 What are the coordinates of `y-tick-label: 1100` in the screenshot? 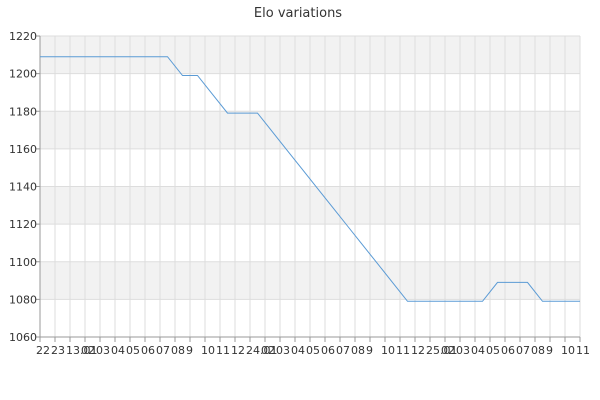 It's located at (23, 262).